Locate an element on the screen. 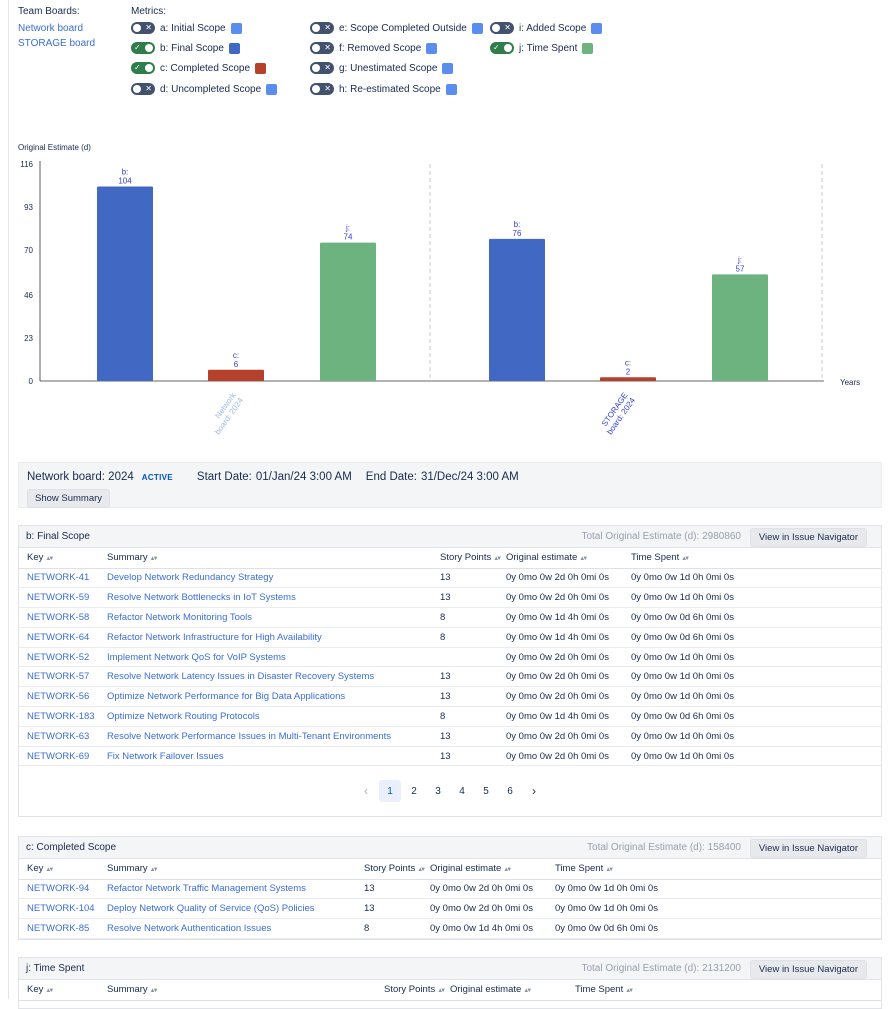 This screenshot has height=1009, width=888. issue-key-link: NETWORK-94 is located at coordinates (59, 889).